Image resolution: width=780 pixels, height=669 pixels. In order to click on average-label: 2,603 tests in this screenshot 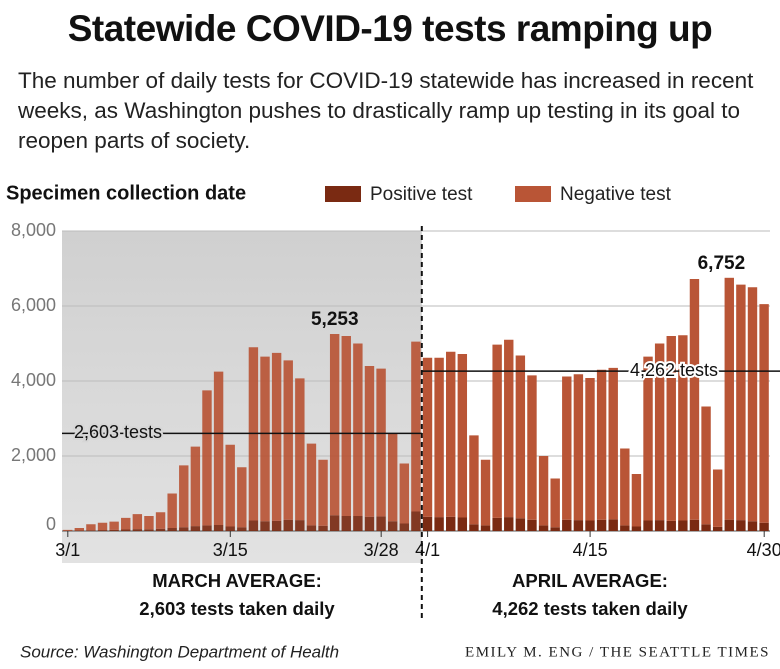, I will do `click(118, 432)`.